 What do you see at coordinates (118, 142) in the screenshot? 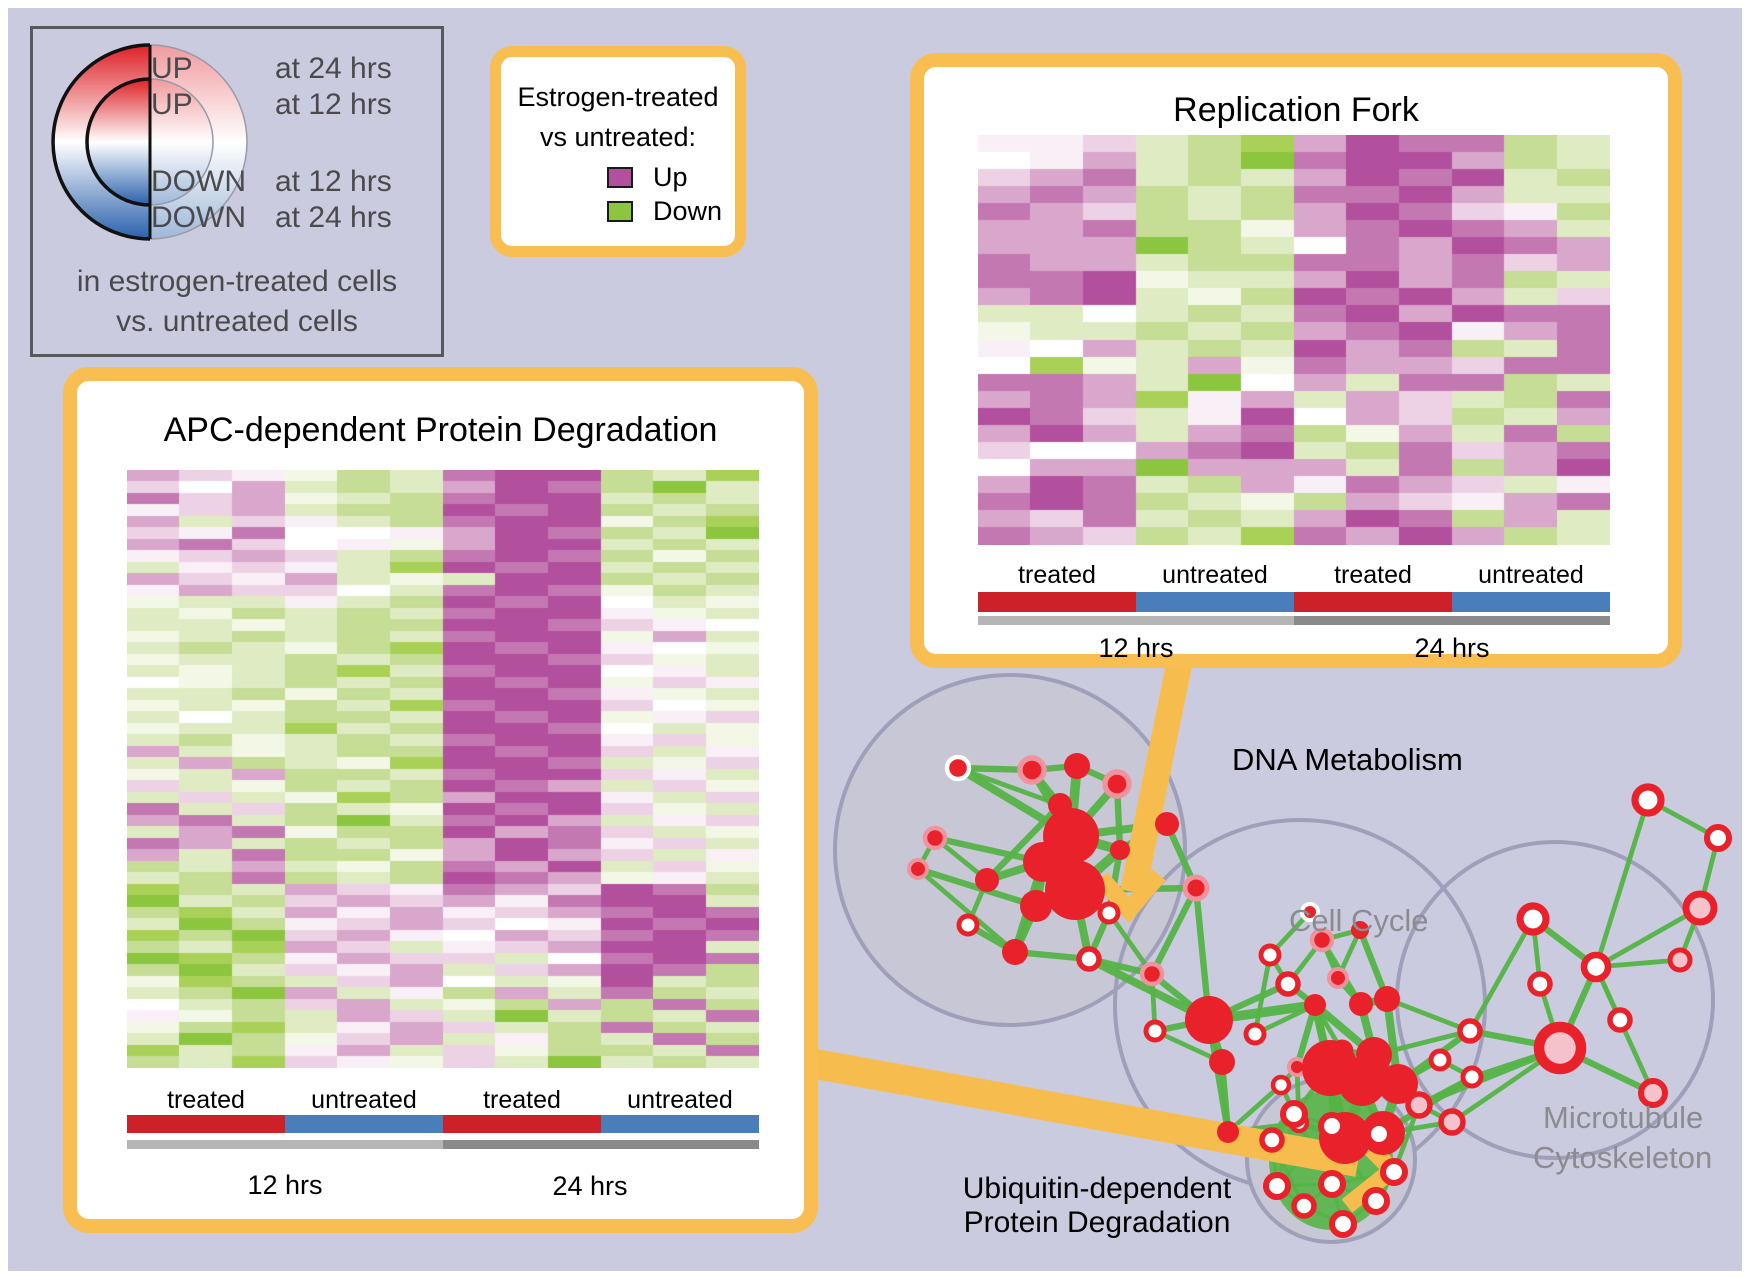
I see `inner-left-arc` at bounding box center [118, 142].